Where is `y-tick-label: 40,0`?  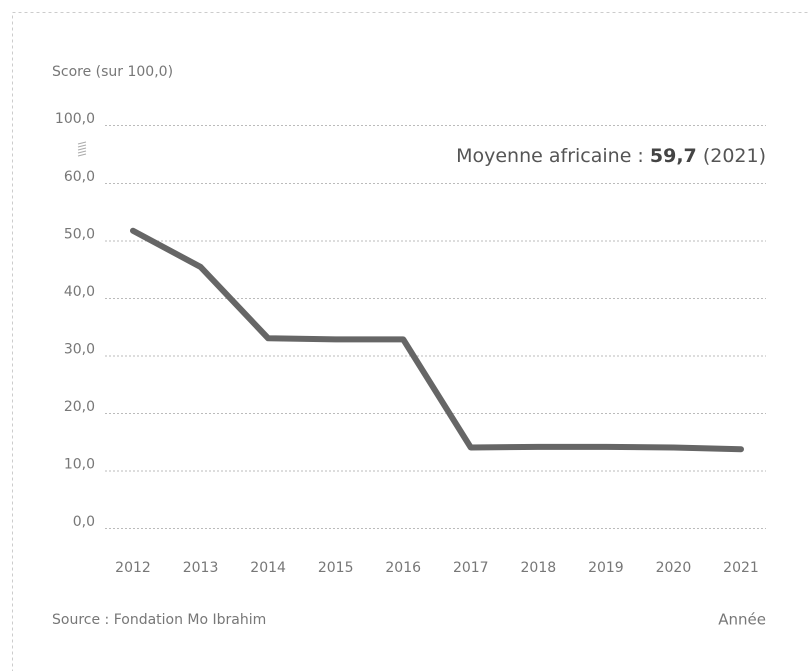
y-tick-label: 40,0 is located at coordinates (79, 292).